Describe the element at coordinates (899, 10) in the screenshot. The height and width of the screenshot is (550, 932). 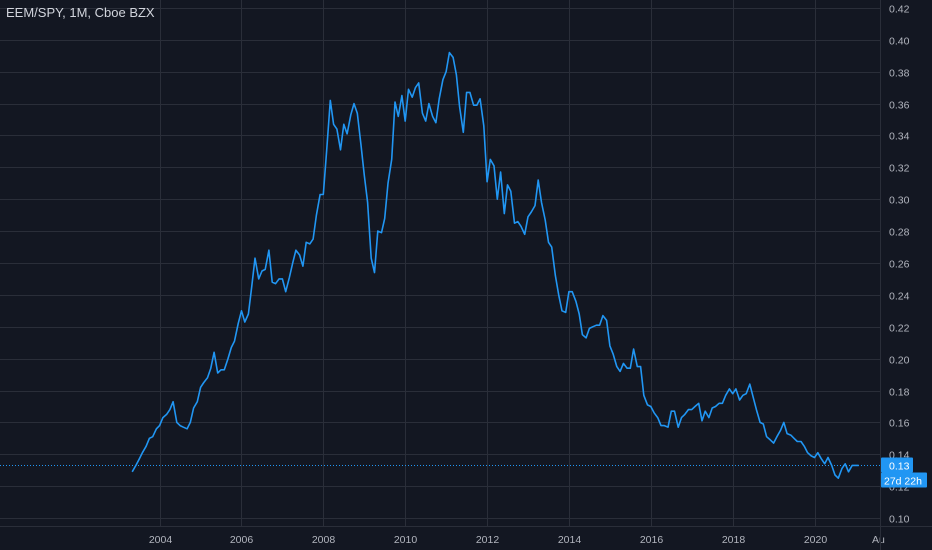
I see `y-tick-label: 0.42` at that location.